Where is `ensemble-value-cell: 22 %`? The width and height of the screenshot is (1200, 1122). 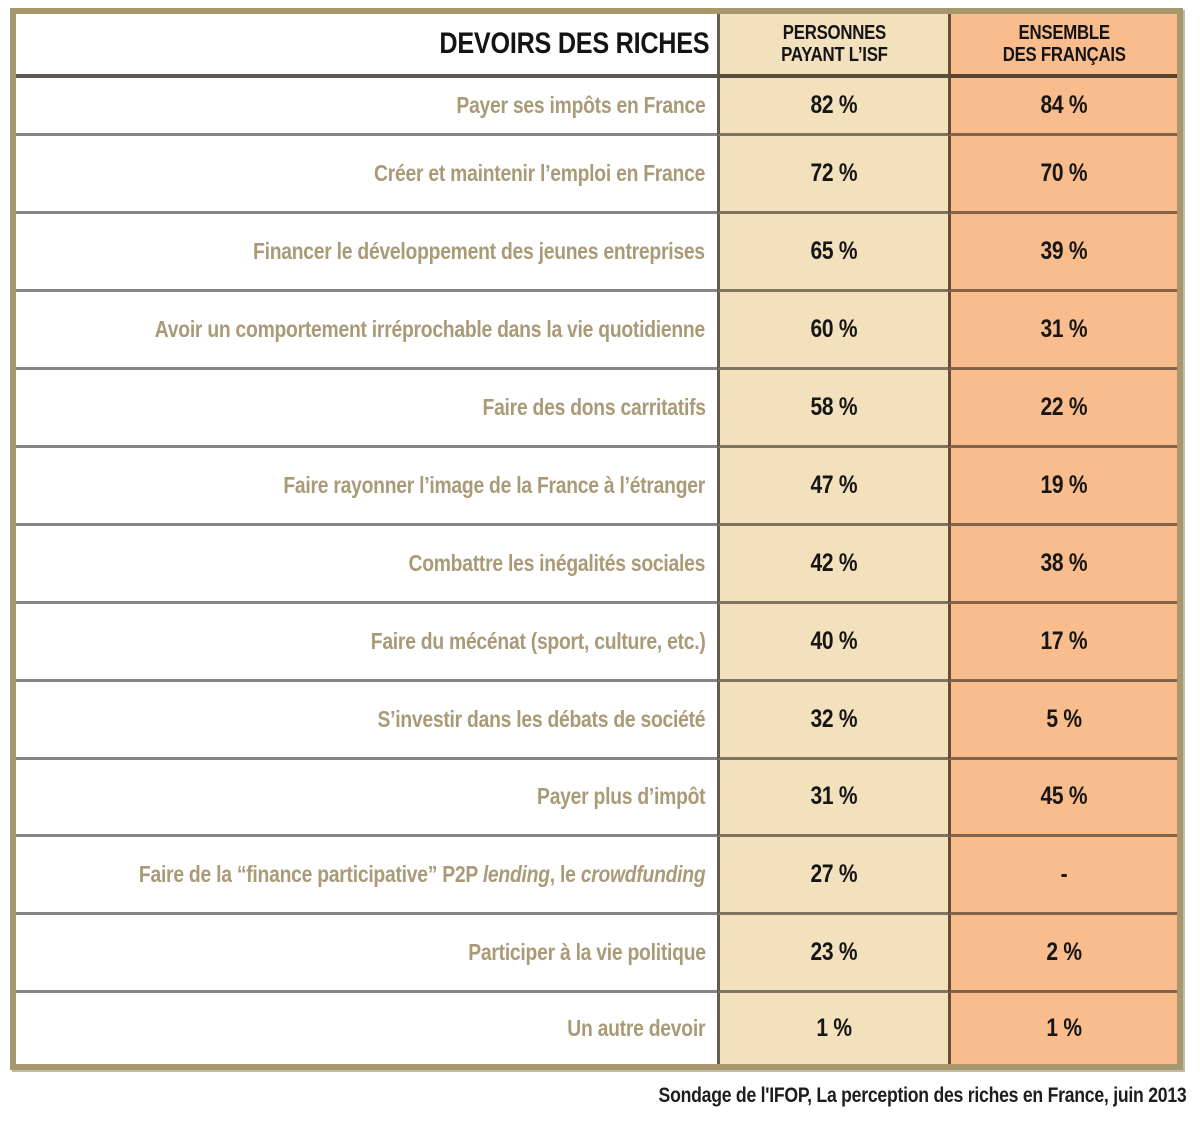
ensemble-value-cell: 22 % is located at coordinates (1062, 408).